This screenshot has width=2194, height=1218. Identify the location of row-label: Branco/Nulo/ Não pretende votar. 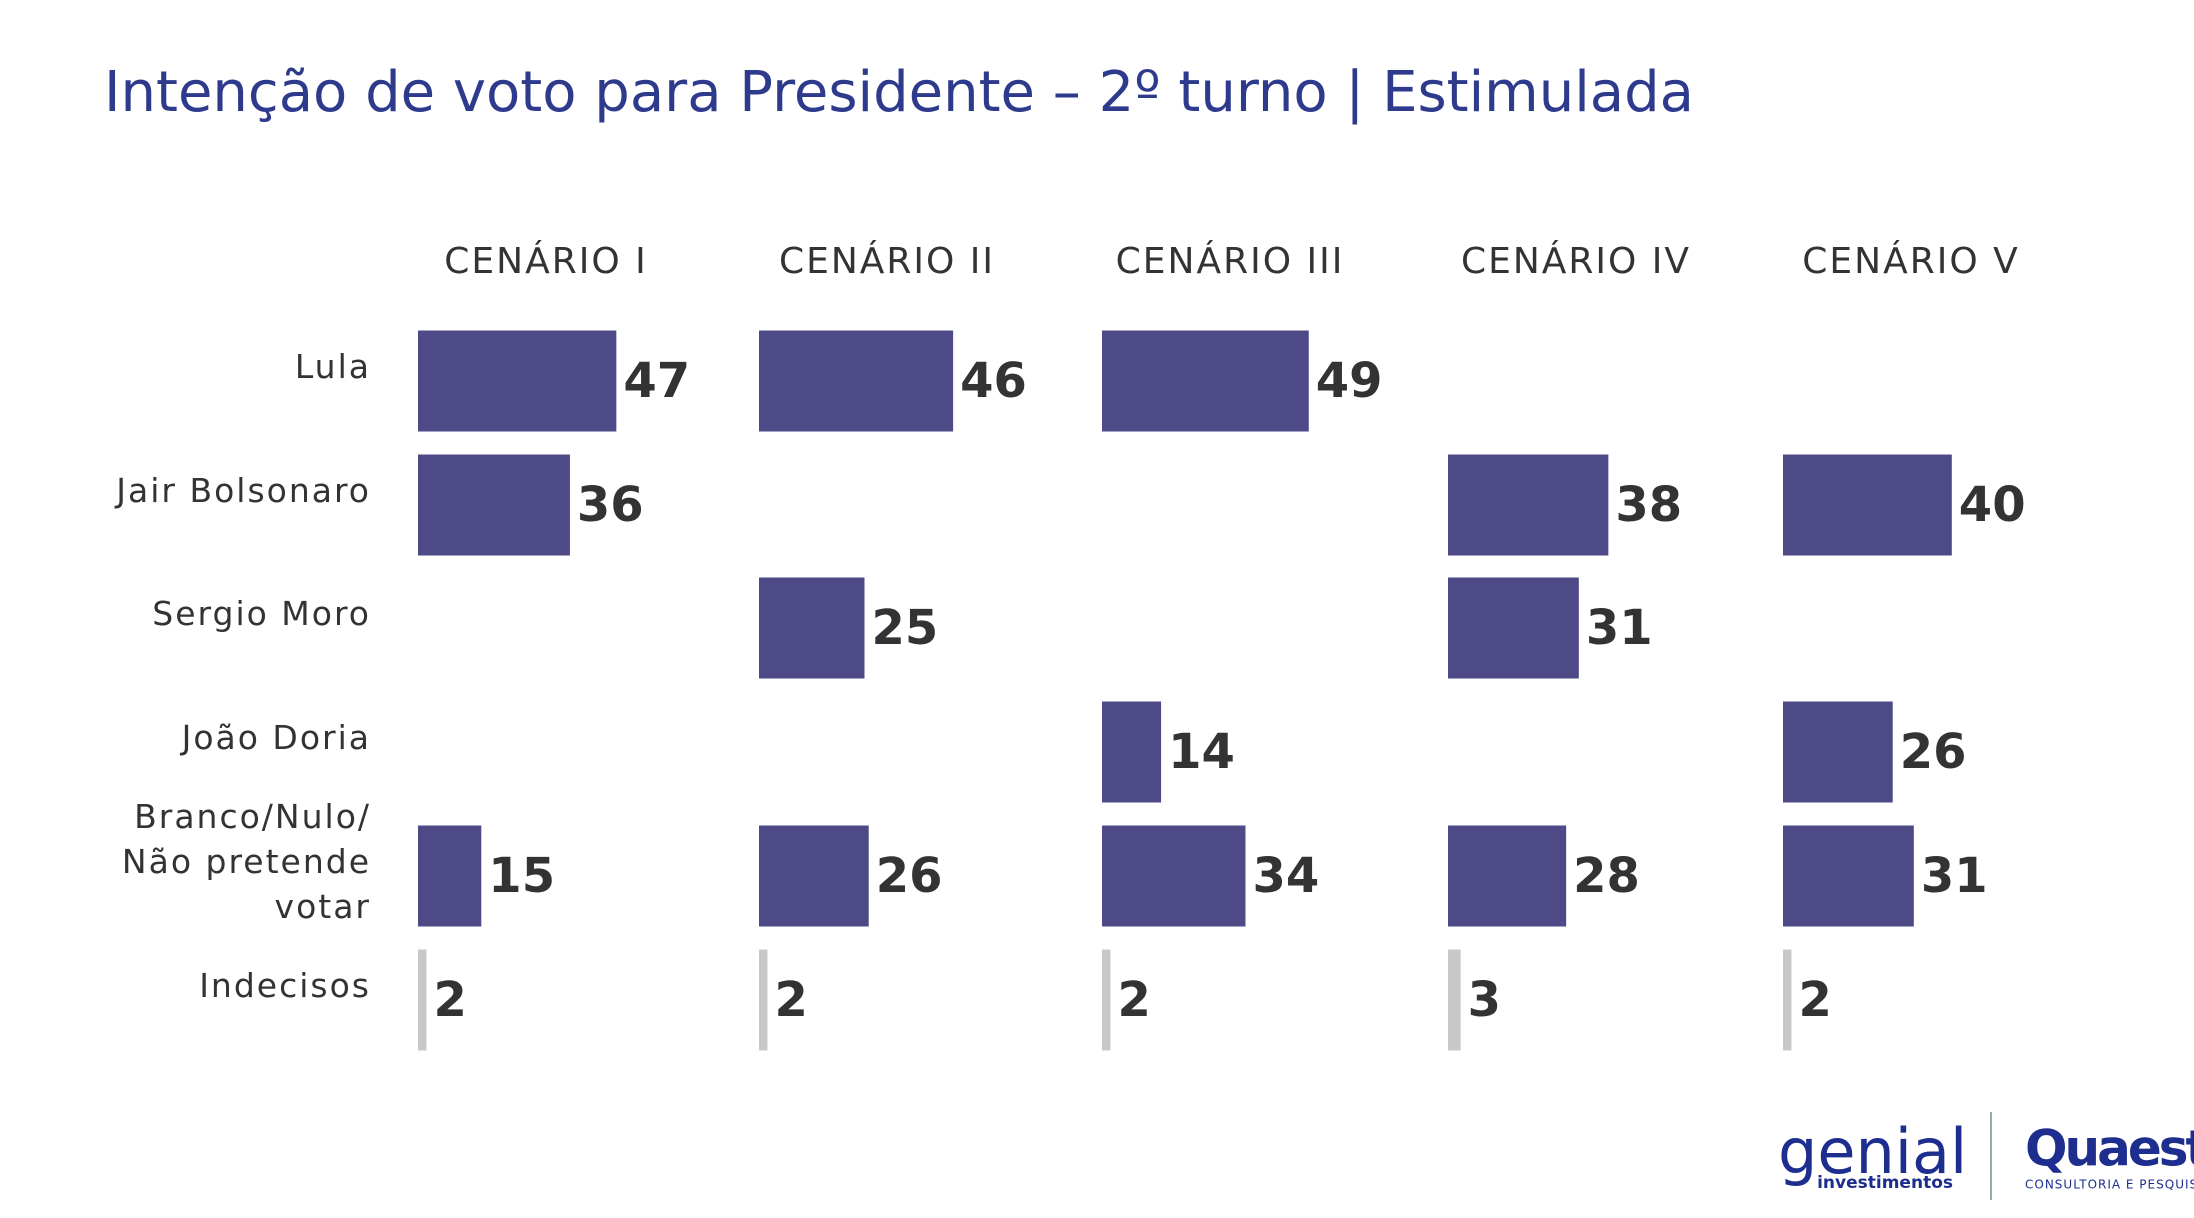
(246, 861).